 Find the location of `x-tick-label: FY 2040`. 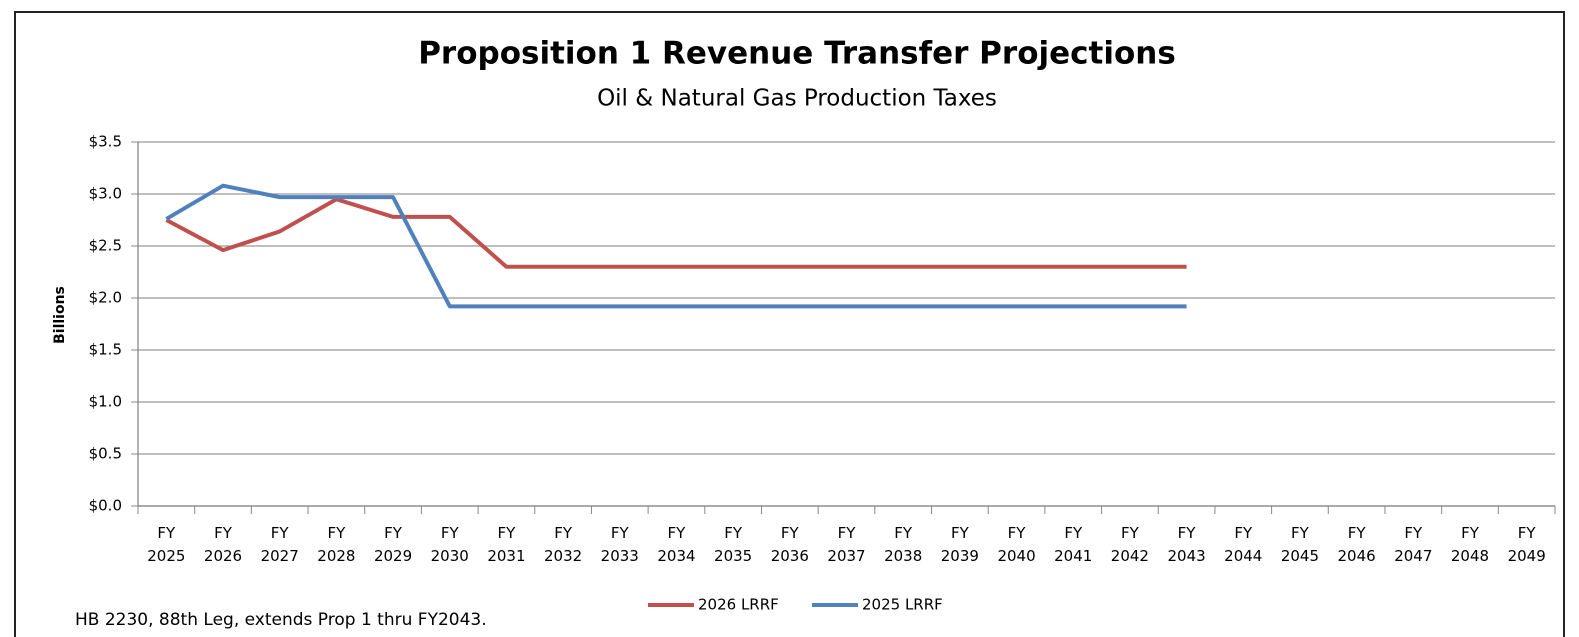

x-tick-label: FY 2040 is located at coordinates (1016, 544).